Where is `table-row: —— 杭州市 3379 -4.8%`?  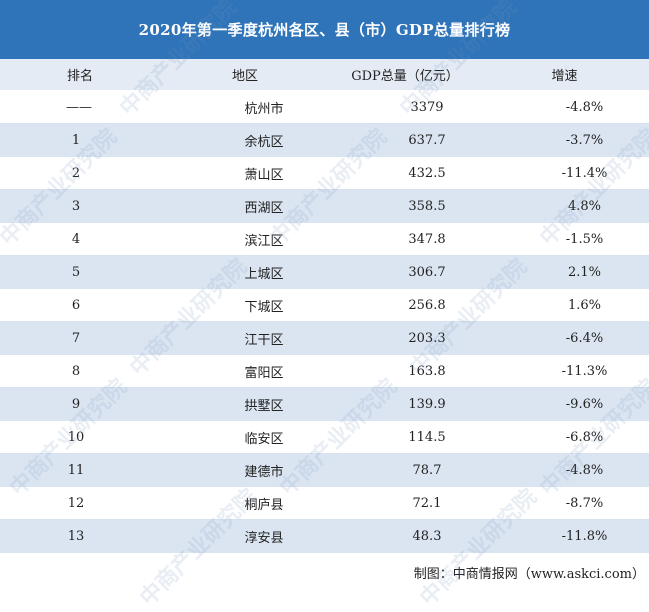
table-row: —— 杭州市 3379 -4.8% is located at coordinates (324, 107).